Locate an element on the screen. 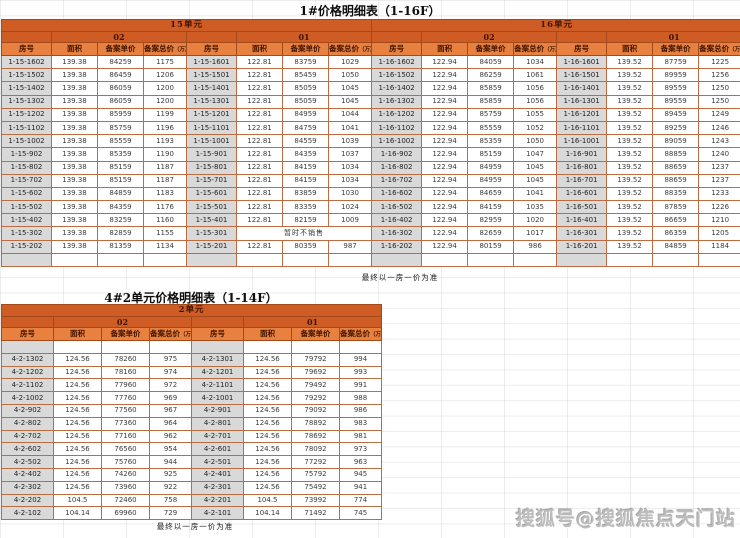 The width and height of the screenshot is (740, 538). room-number-cell: 4-2-1101 is located at coordinates (217, 385).